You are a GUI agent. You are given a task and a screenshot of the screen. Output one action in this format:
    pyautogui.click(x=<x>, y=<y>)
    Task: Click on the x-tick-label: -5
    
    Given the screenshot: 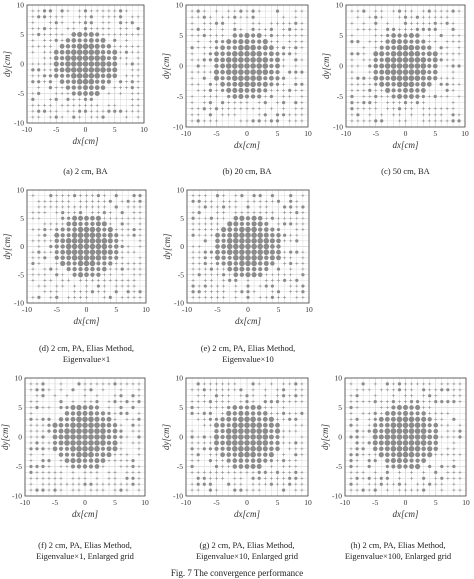 What is the action you would take?
    pyautogui.click(x=56, y=129)
    